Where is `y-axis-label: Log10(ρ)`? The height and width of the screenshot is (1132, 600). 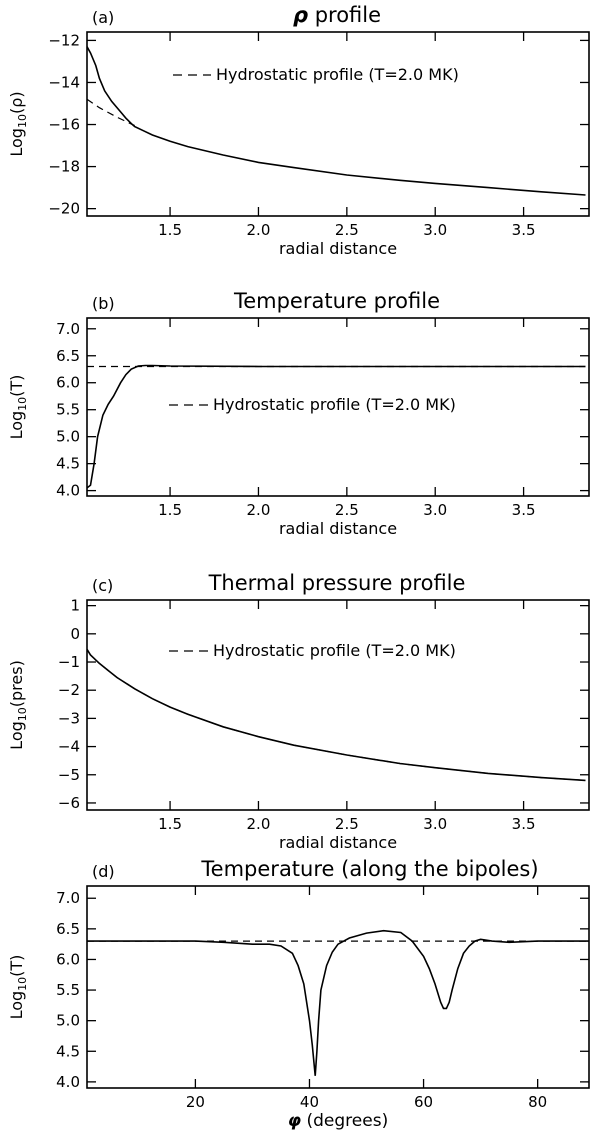
y-axis-label: Log10(ρ) is located at coordinates (18, 123).